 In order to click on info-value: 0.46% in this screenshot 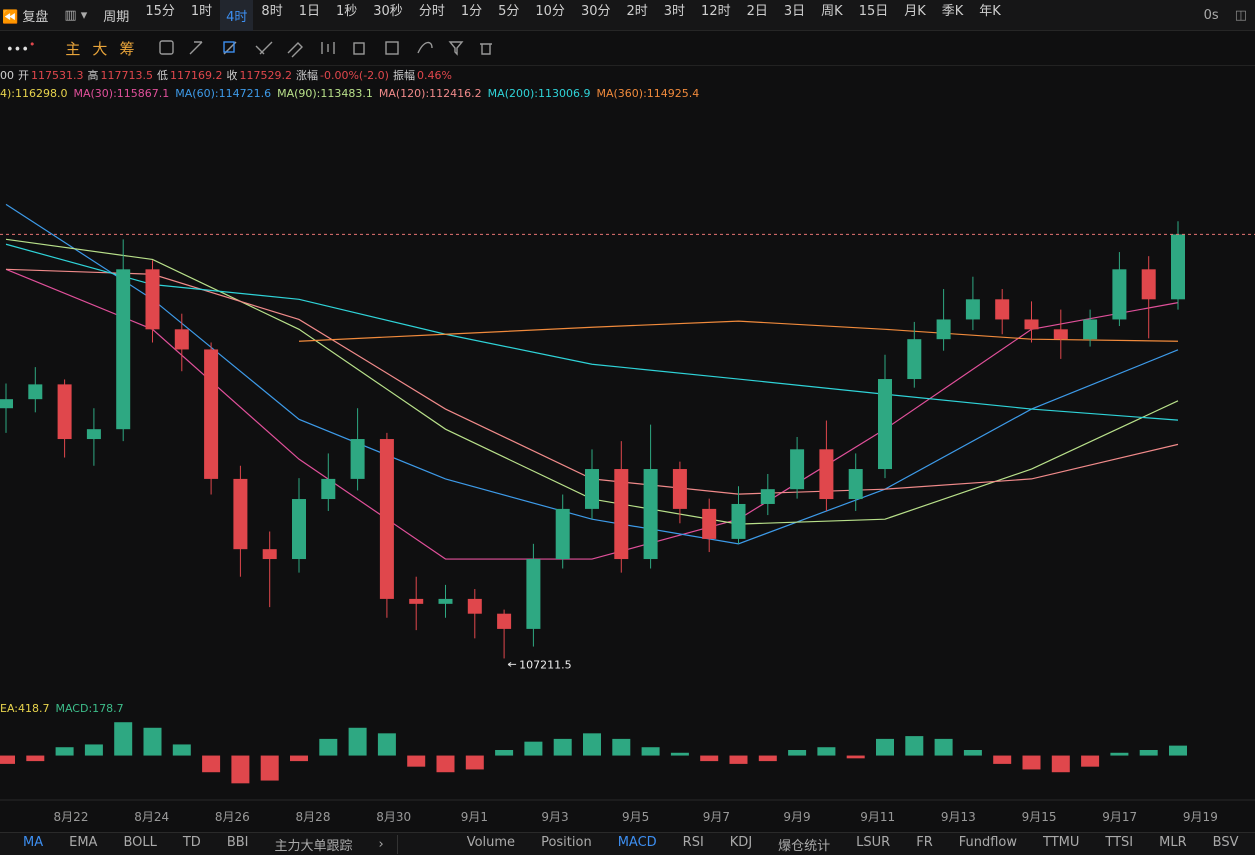, I will do `click(434, 75)`.